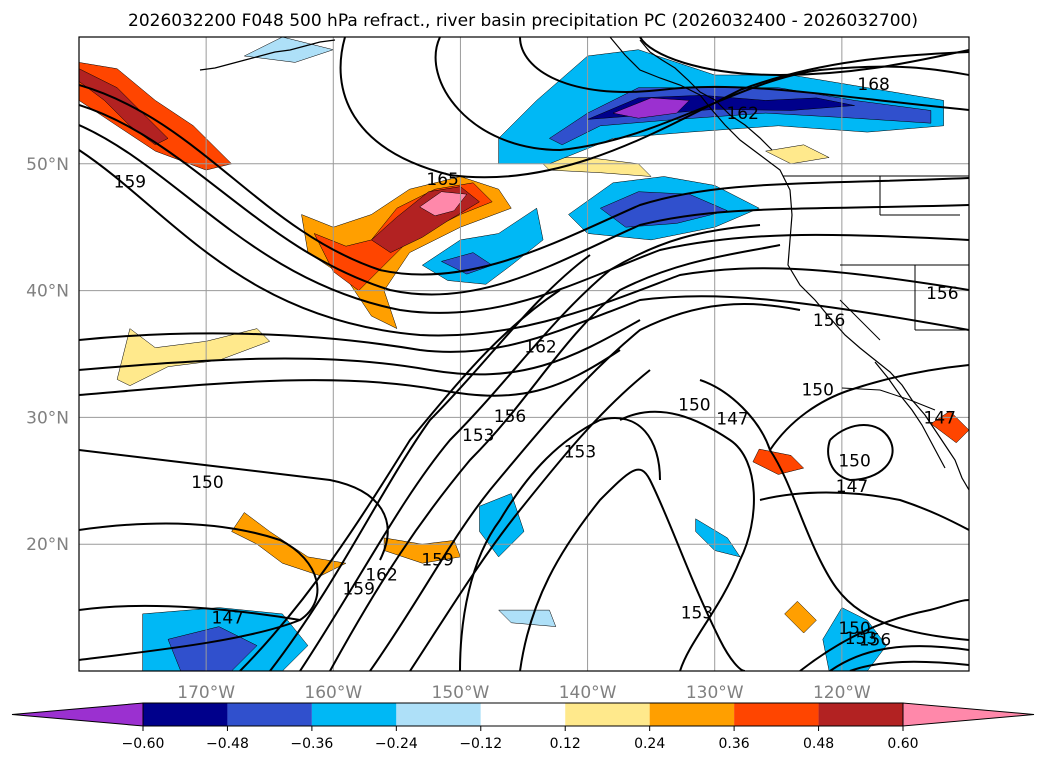  What do you see at coordinates (47, 165) in the screenshot?
I see `y-tick-label: 50°N` at bounding box center [47, 165].